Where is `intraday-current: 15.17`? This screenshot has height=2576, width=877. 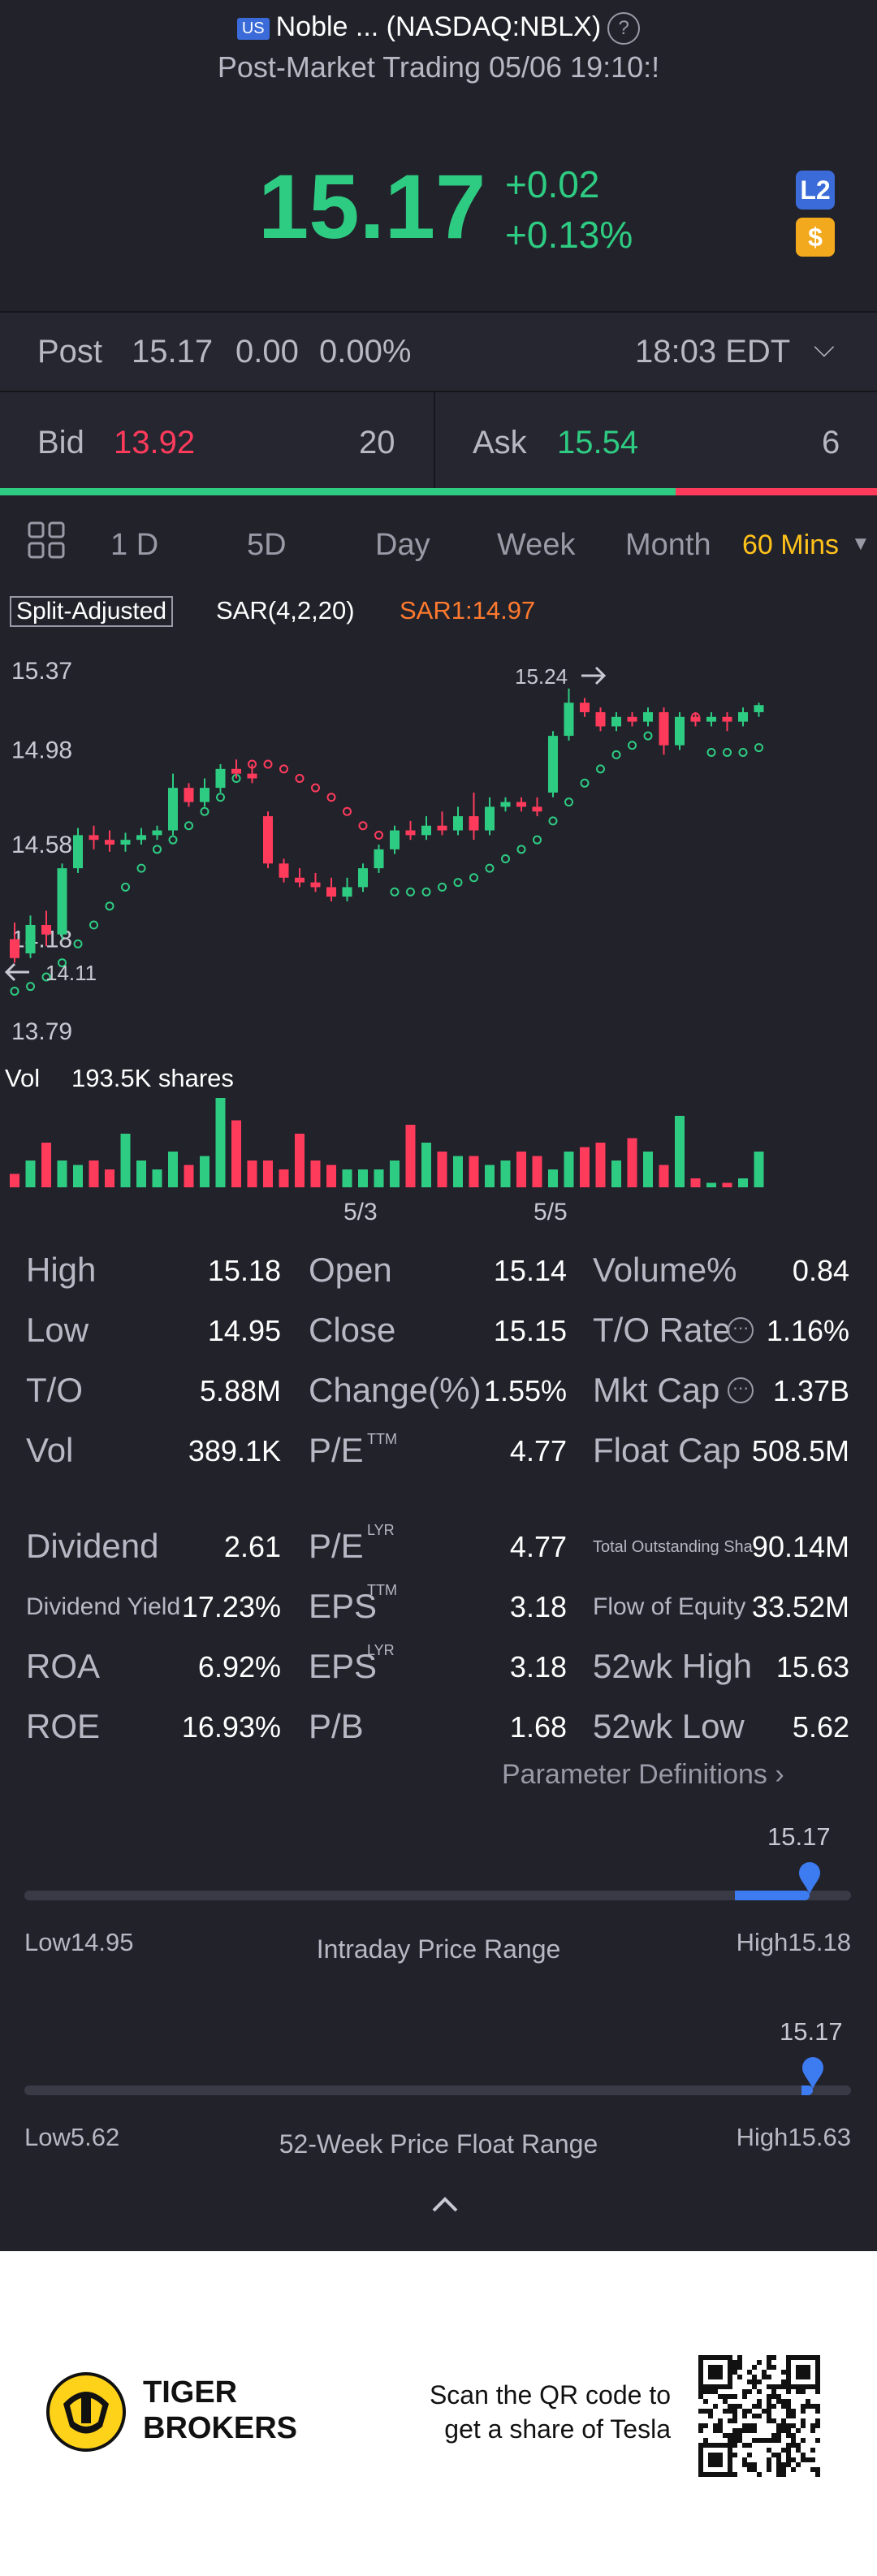 intraday-current: 15.17 is located at coordinates (799, 1837).